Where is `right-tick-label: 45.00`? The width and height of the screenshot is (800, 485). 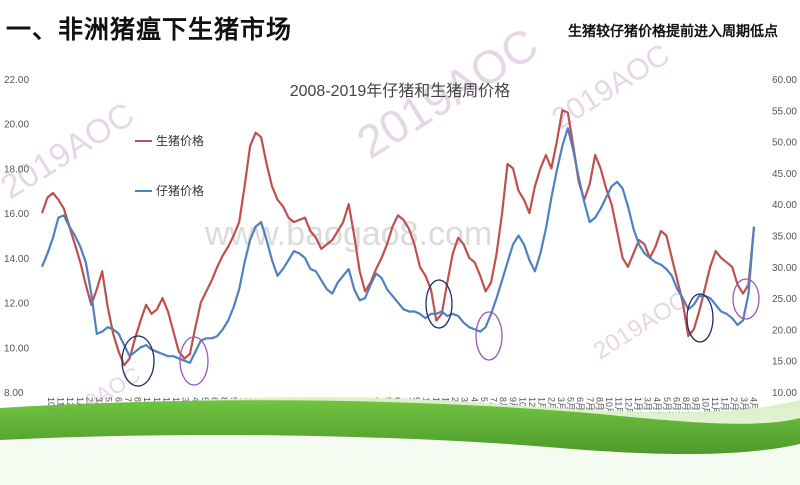 right-tick-label: 45.00 is located at coordinates (784, 174).